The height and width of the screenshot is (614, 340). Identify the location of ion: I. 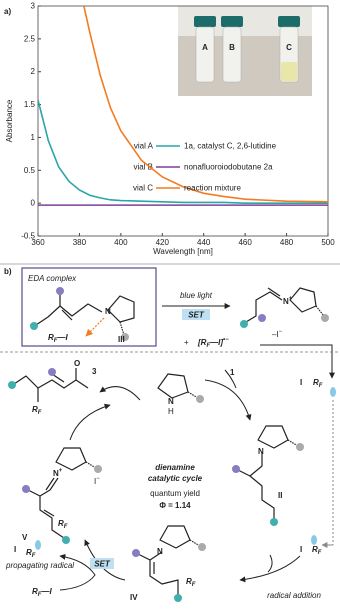
(95, 481).